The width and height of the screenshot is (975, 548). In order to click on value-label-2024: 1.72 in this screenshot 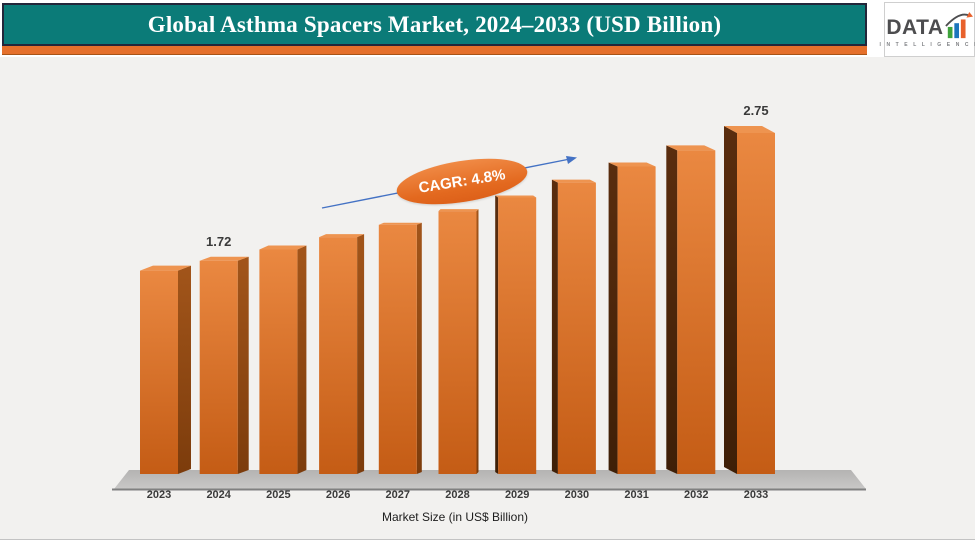, I will do `click(219, 241)`.